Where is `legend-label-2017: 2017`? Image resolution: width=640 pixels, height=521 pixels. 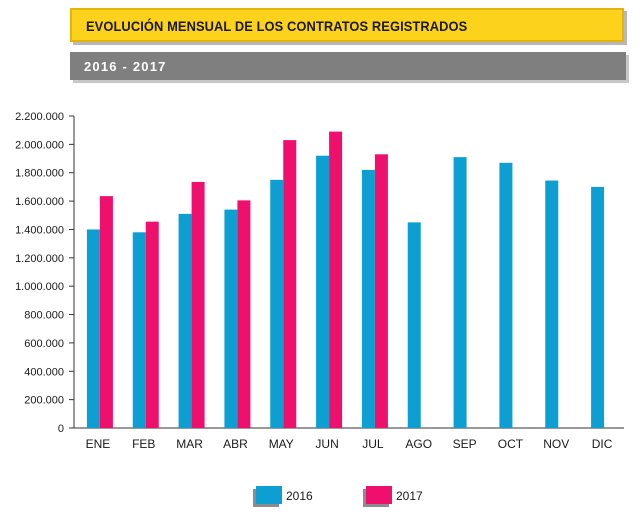 legend-label-2017: 2017 is located at coordinates (409, 496).